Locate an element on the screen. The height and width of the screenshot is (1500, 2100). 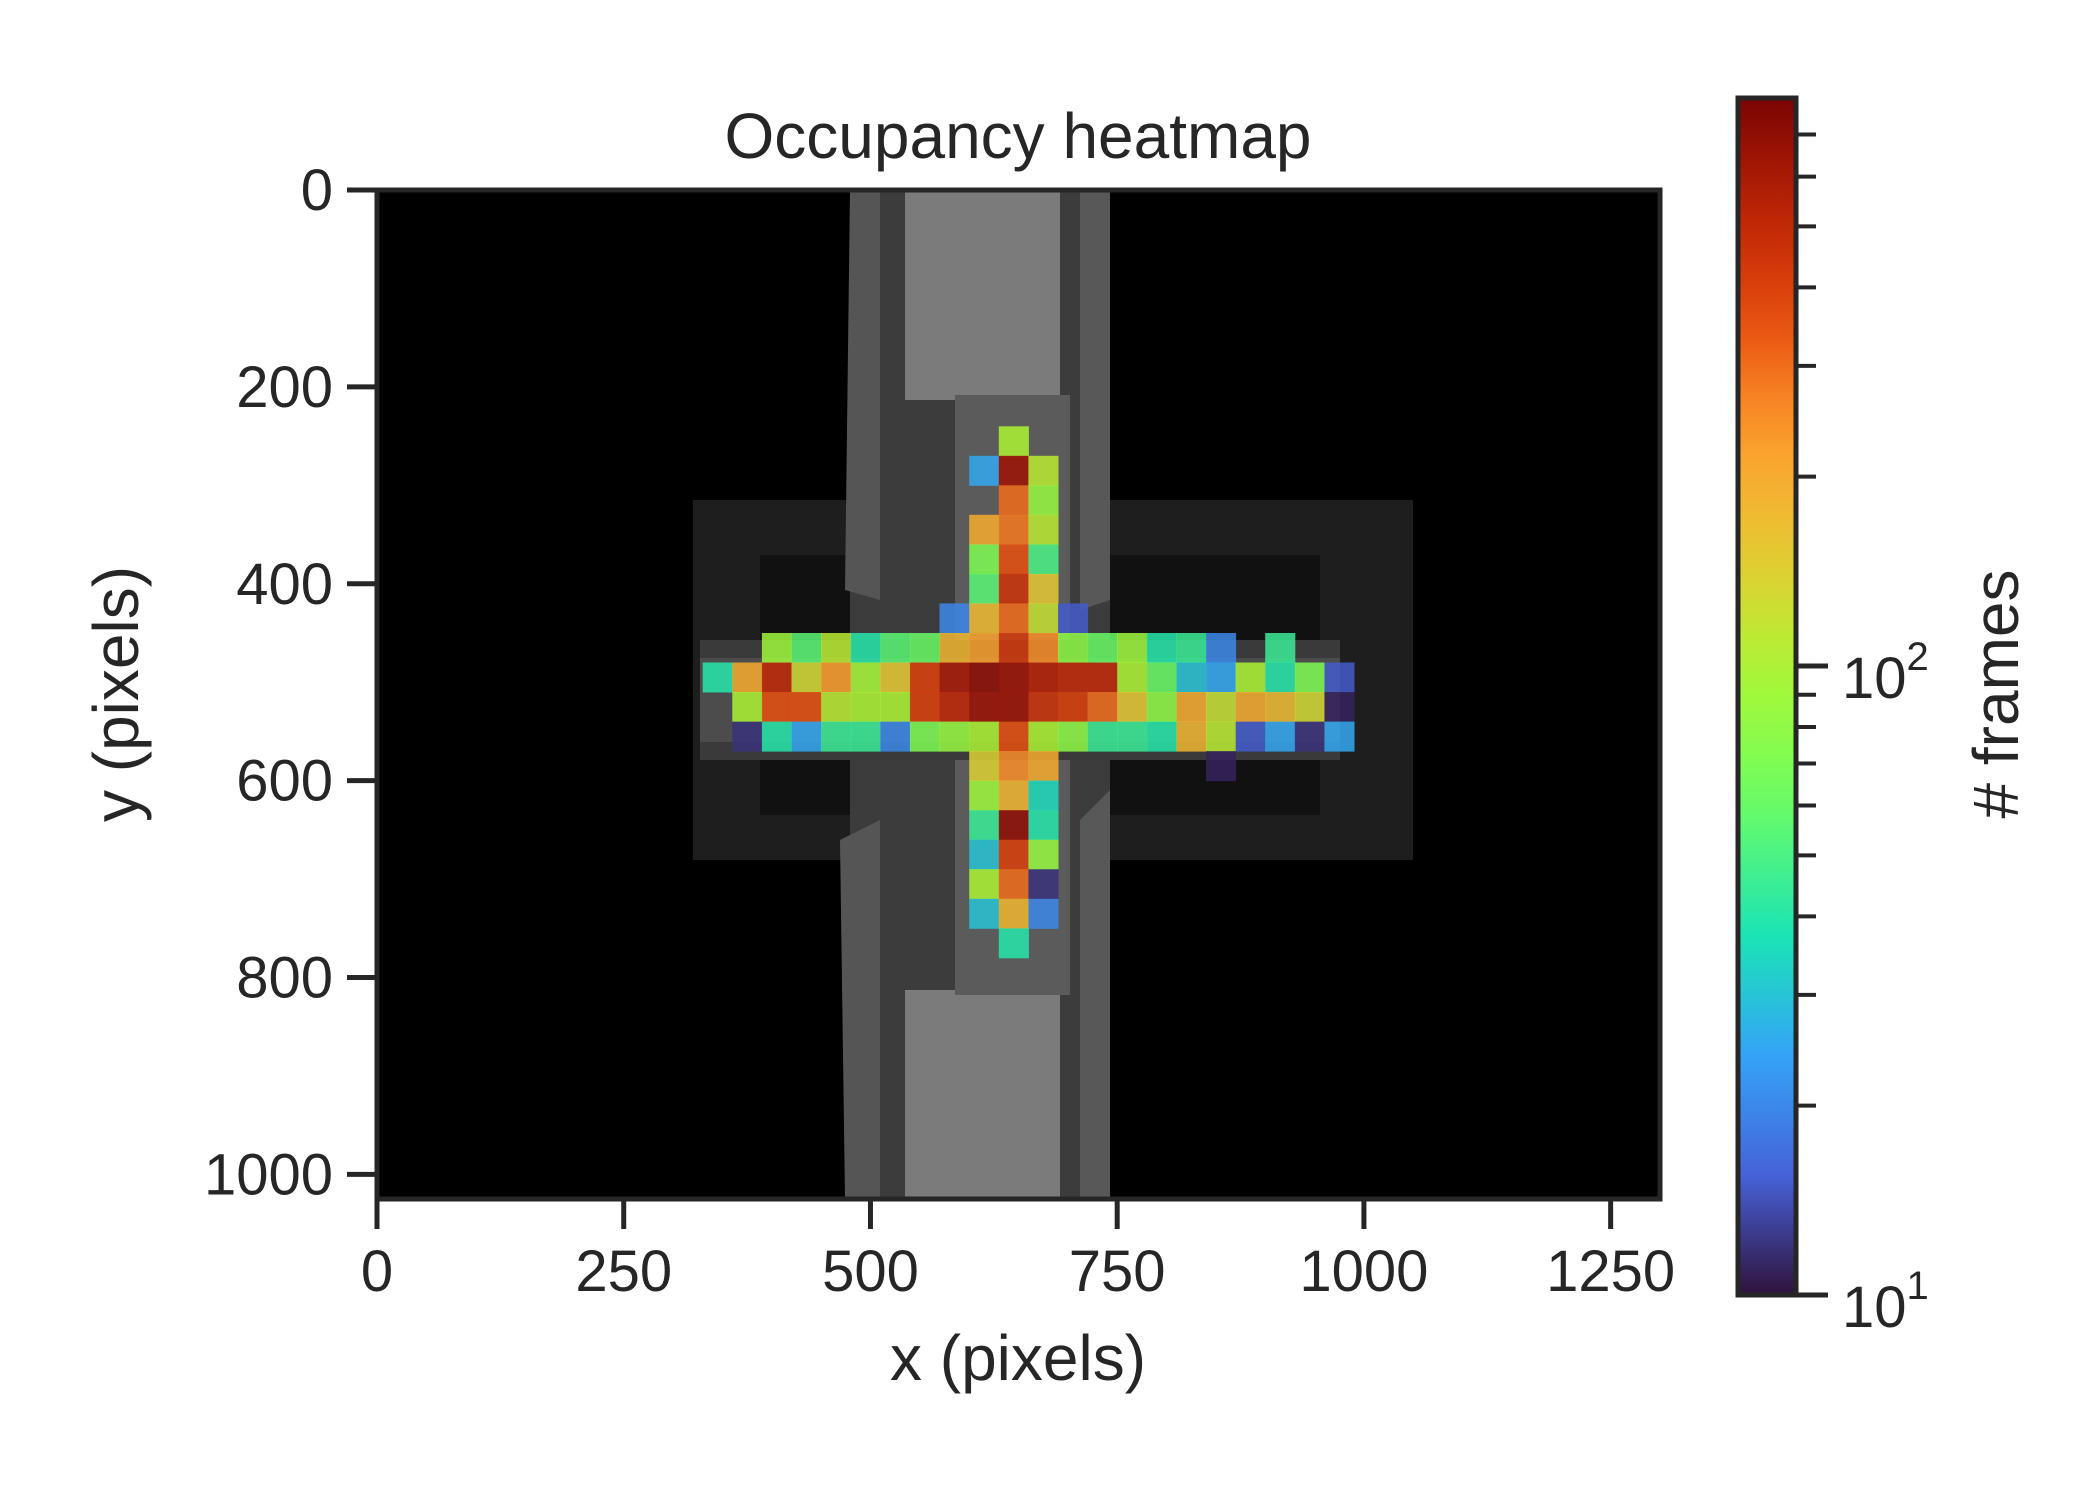
heatmap-cells is located at coordinates (1028, 692).